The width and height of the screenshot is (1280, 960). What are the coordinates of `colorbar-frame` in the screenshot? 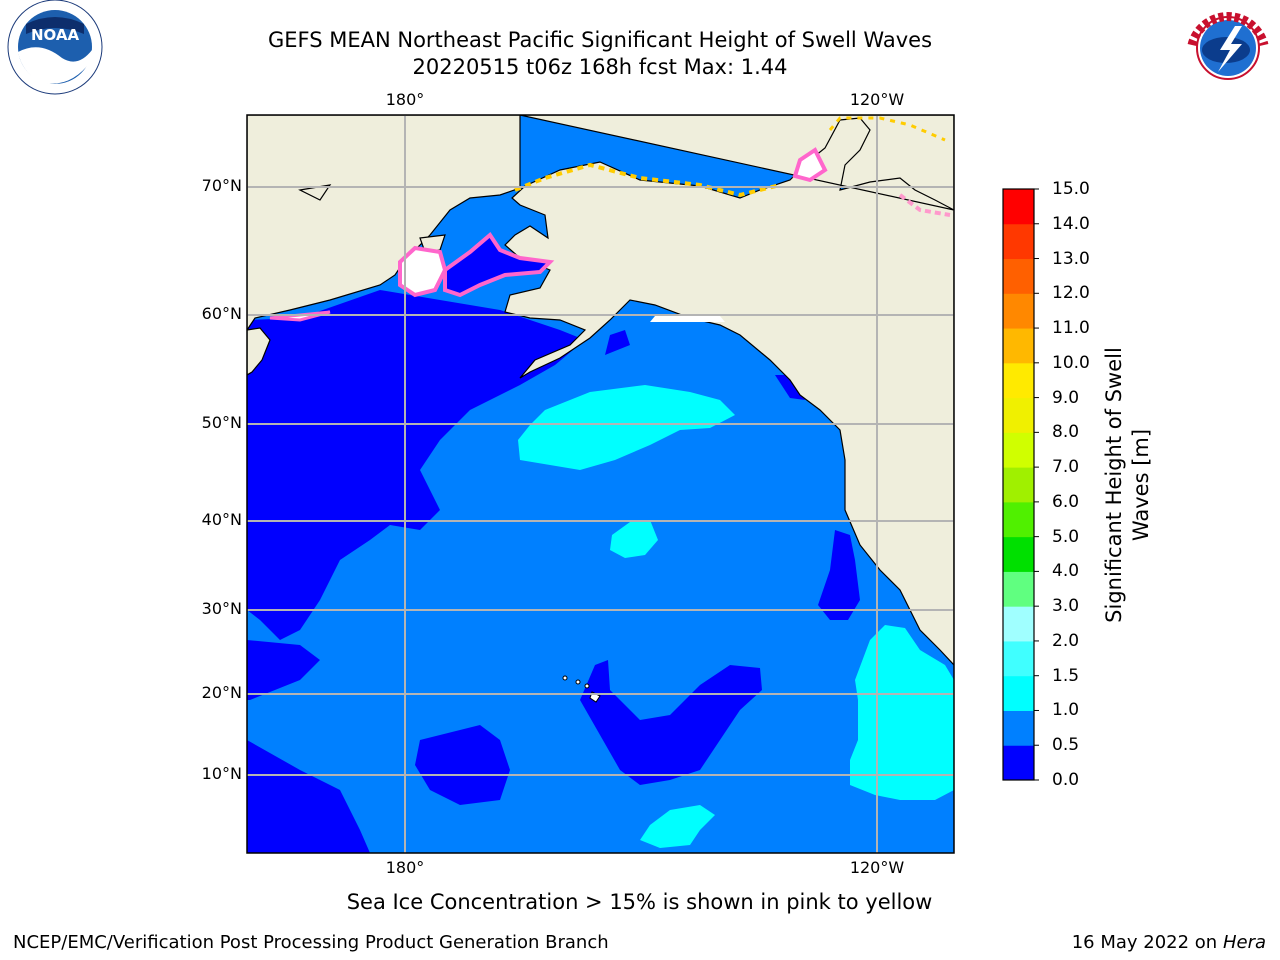 It's located at (1018, 484).